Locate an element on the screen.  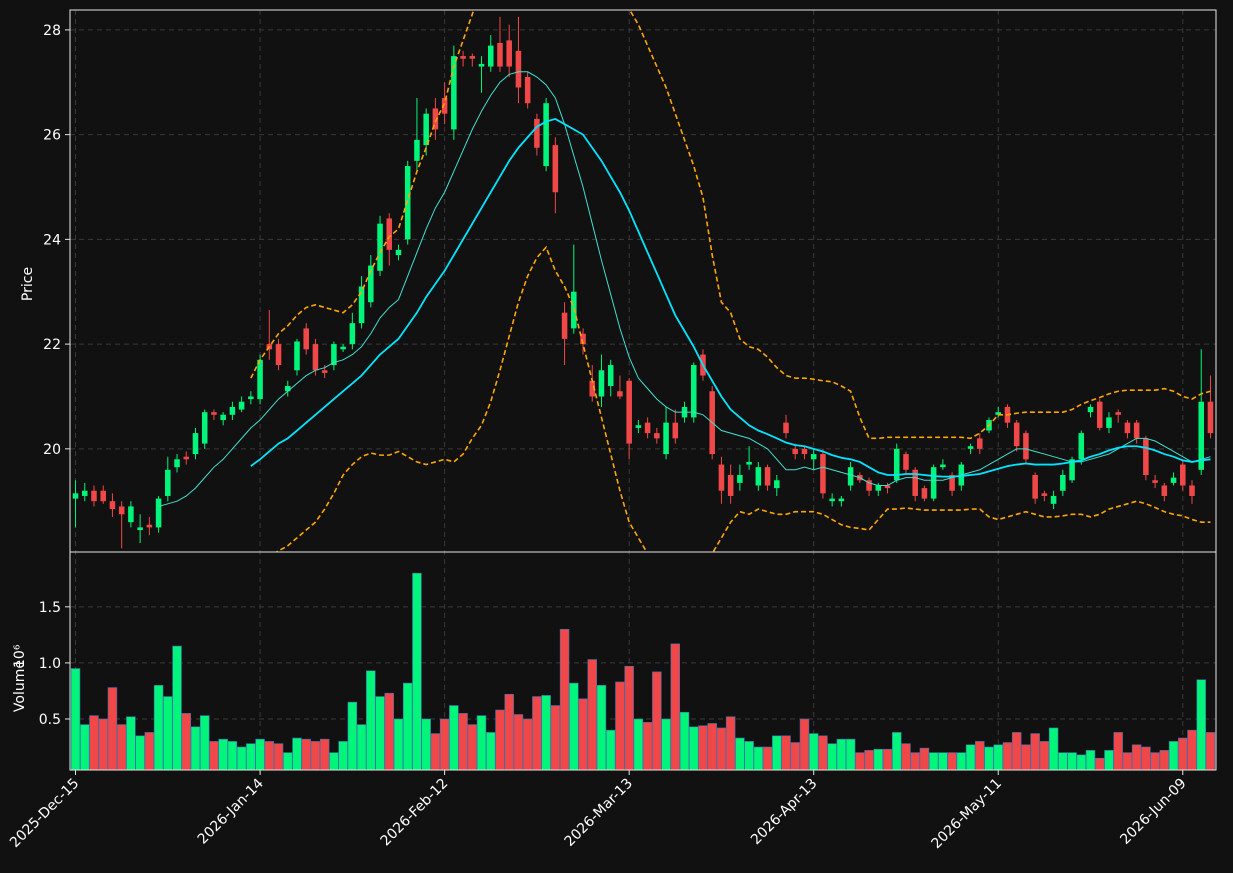
y-tick-label: 22 is located at coordinates (52, 345).